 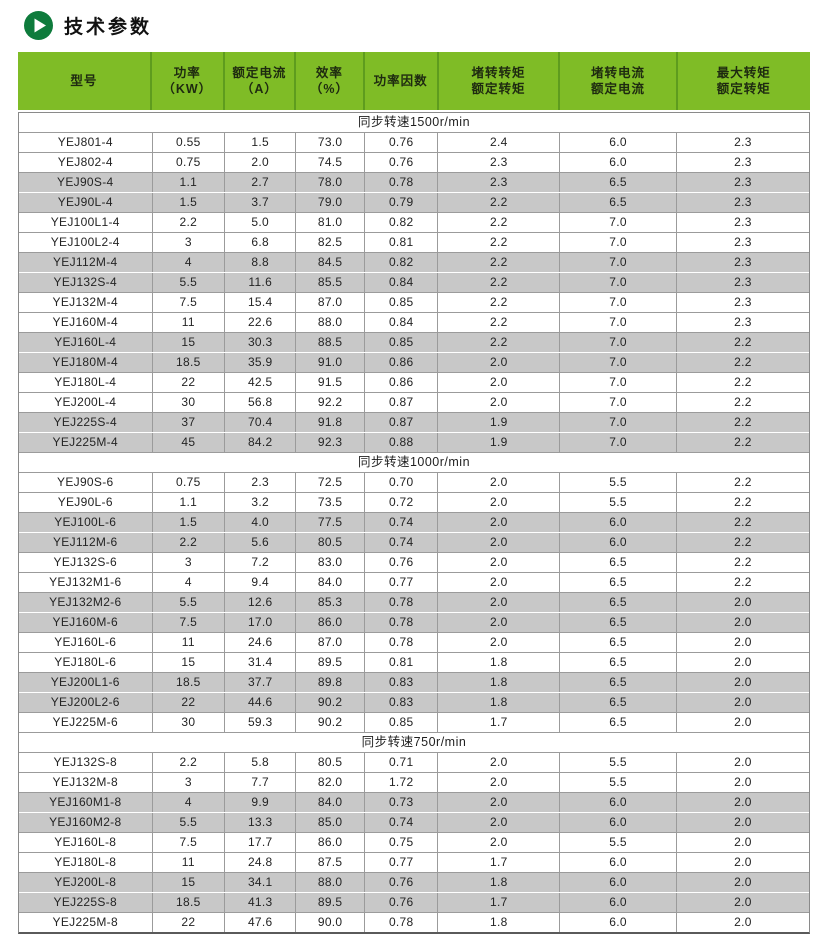 I want to click on cell-model: YEJ132S-8, so click(x=86, y=762).